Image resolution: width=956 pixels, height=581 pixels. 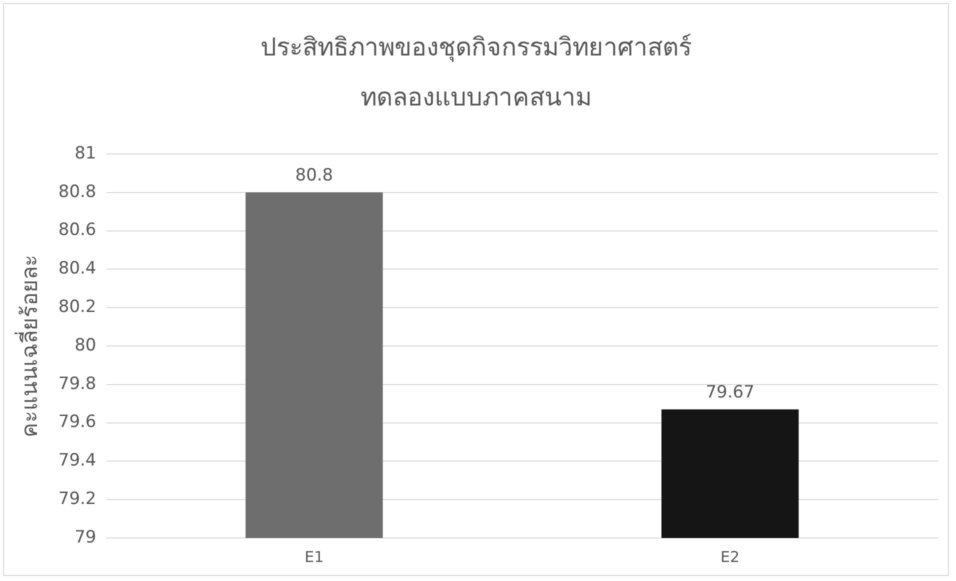 I want to click on data-label: 79.67, so click(x=730, y=392).